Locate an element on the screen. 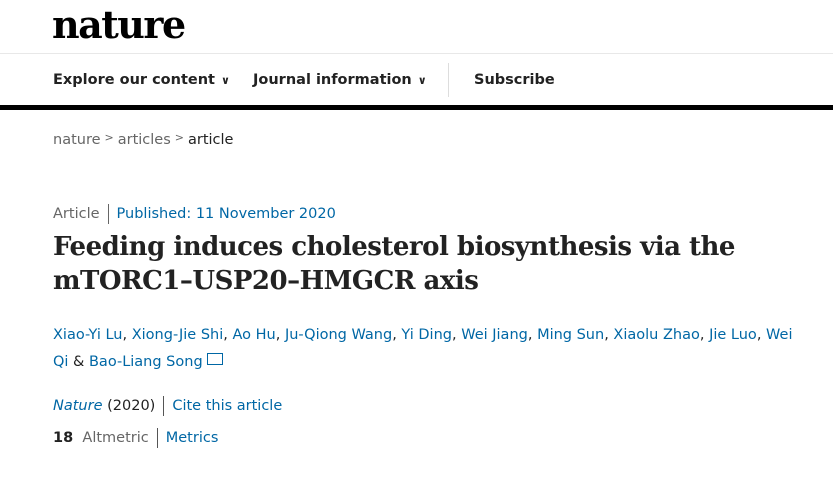 The image size is (833, 478). nature-logo: nature is located at coordinates (119, 24).